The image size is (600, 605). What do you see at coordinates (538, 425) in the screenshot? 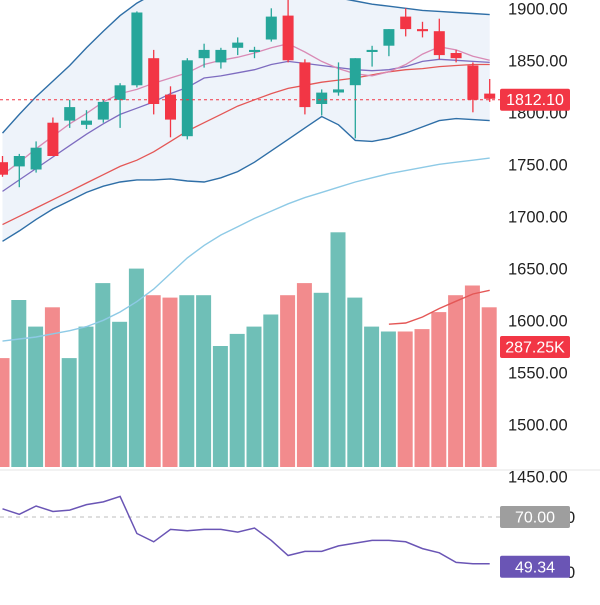
I see `price-axis-tick-label: 1500.00` at bounding box center [538, 425].